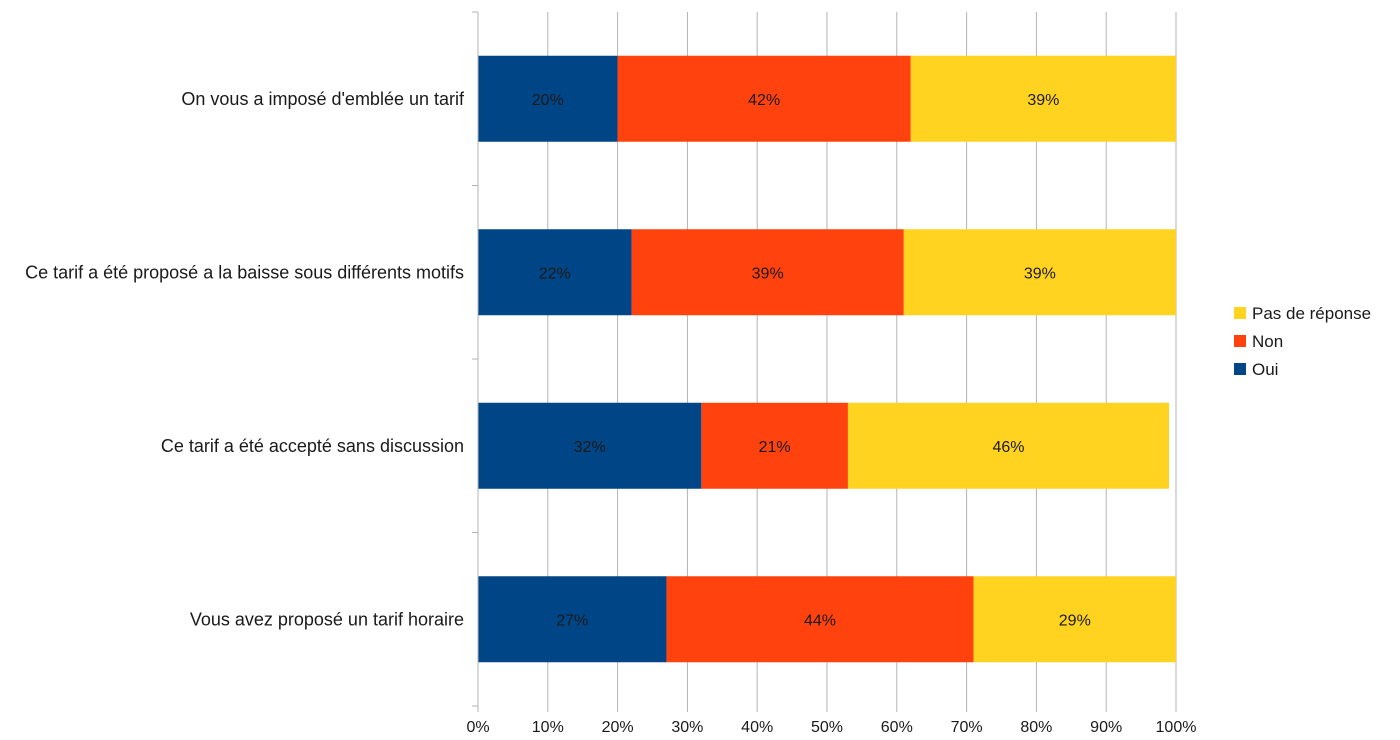 The image size is (1400, 740). I want to click on data-label: 22%, so click(555, 273).